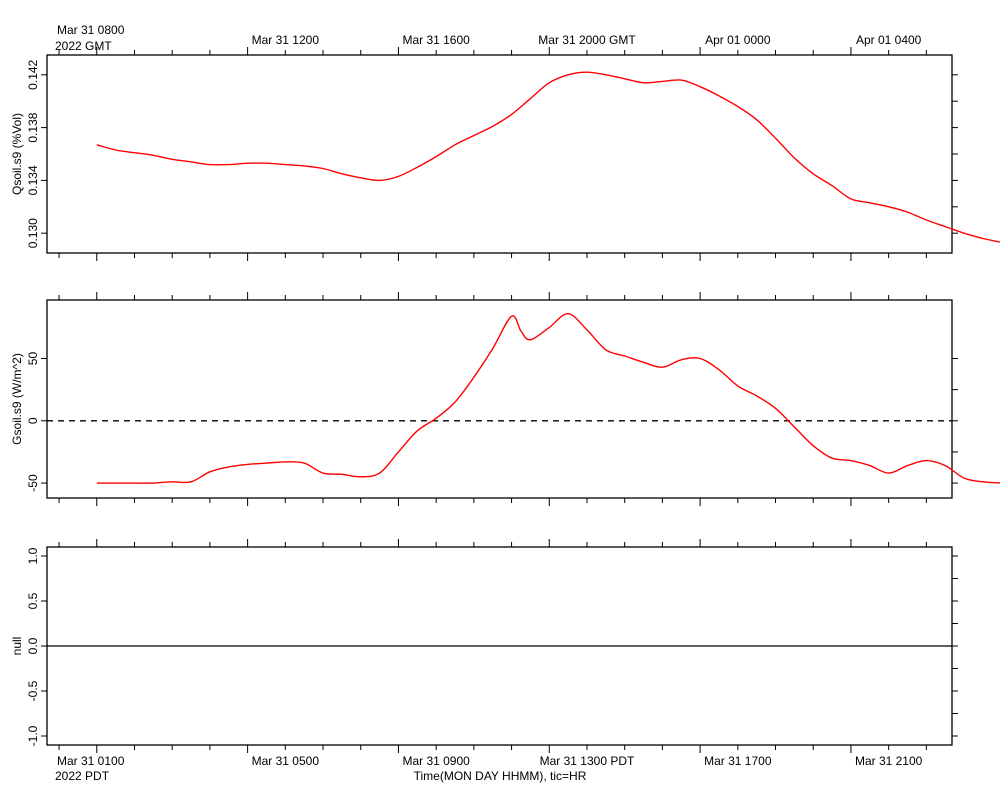  I want to click on top-axis-label: Mar 31 2000 GMT, so click(587, 40).